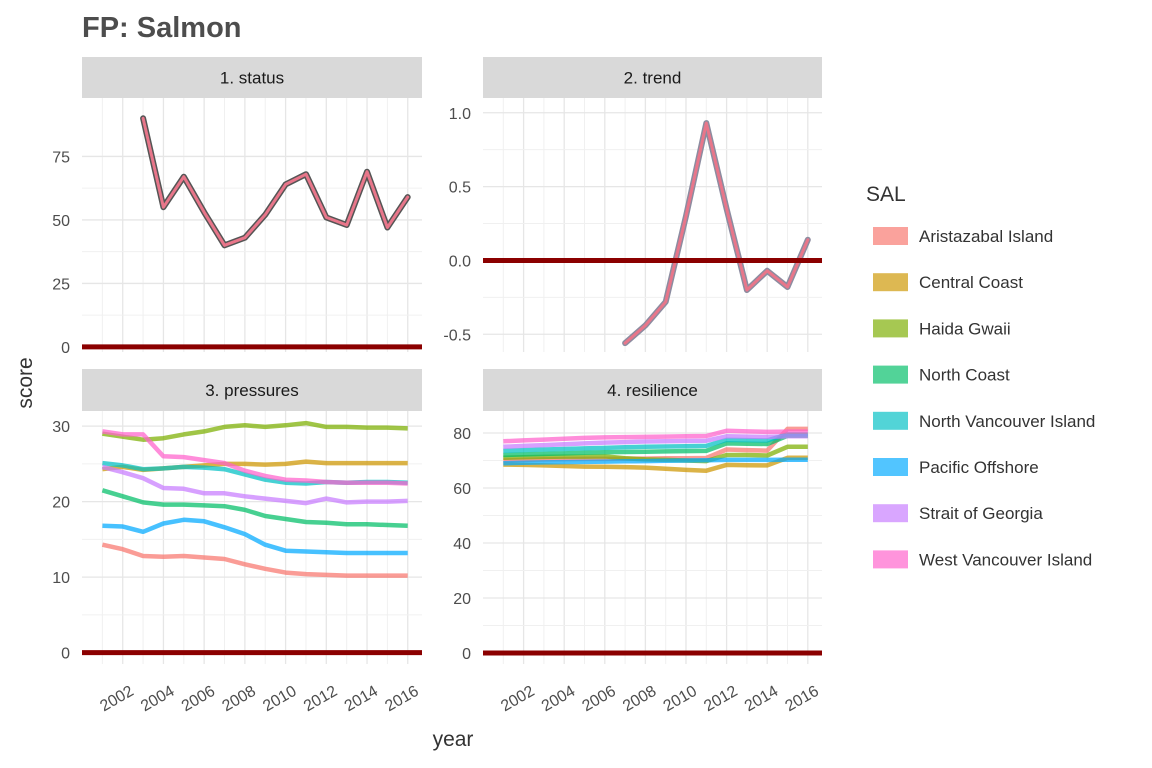  What do you see at coordinates (981, 513) in the screenshot?
I see `legend-label: Strait of Georgia` at bounding box center [981, 513].